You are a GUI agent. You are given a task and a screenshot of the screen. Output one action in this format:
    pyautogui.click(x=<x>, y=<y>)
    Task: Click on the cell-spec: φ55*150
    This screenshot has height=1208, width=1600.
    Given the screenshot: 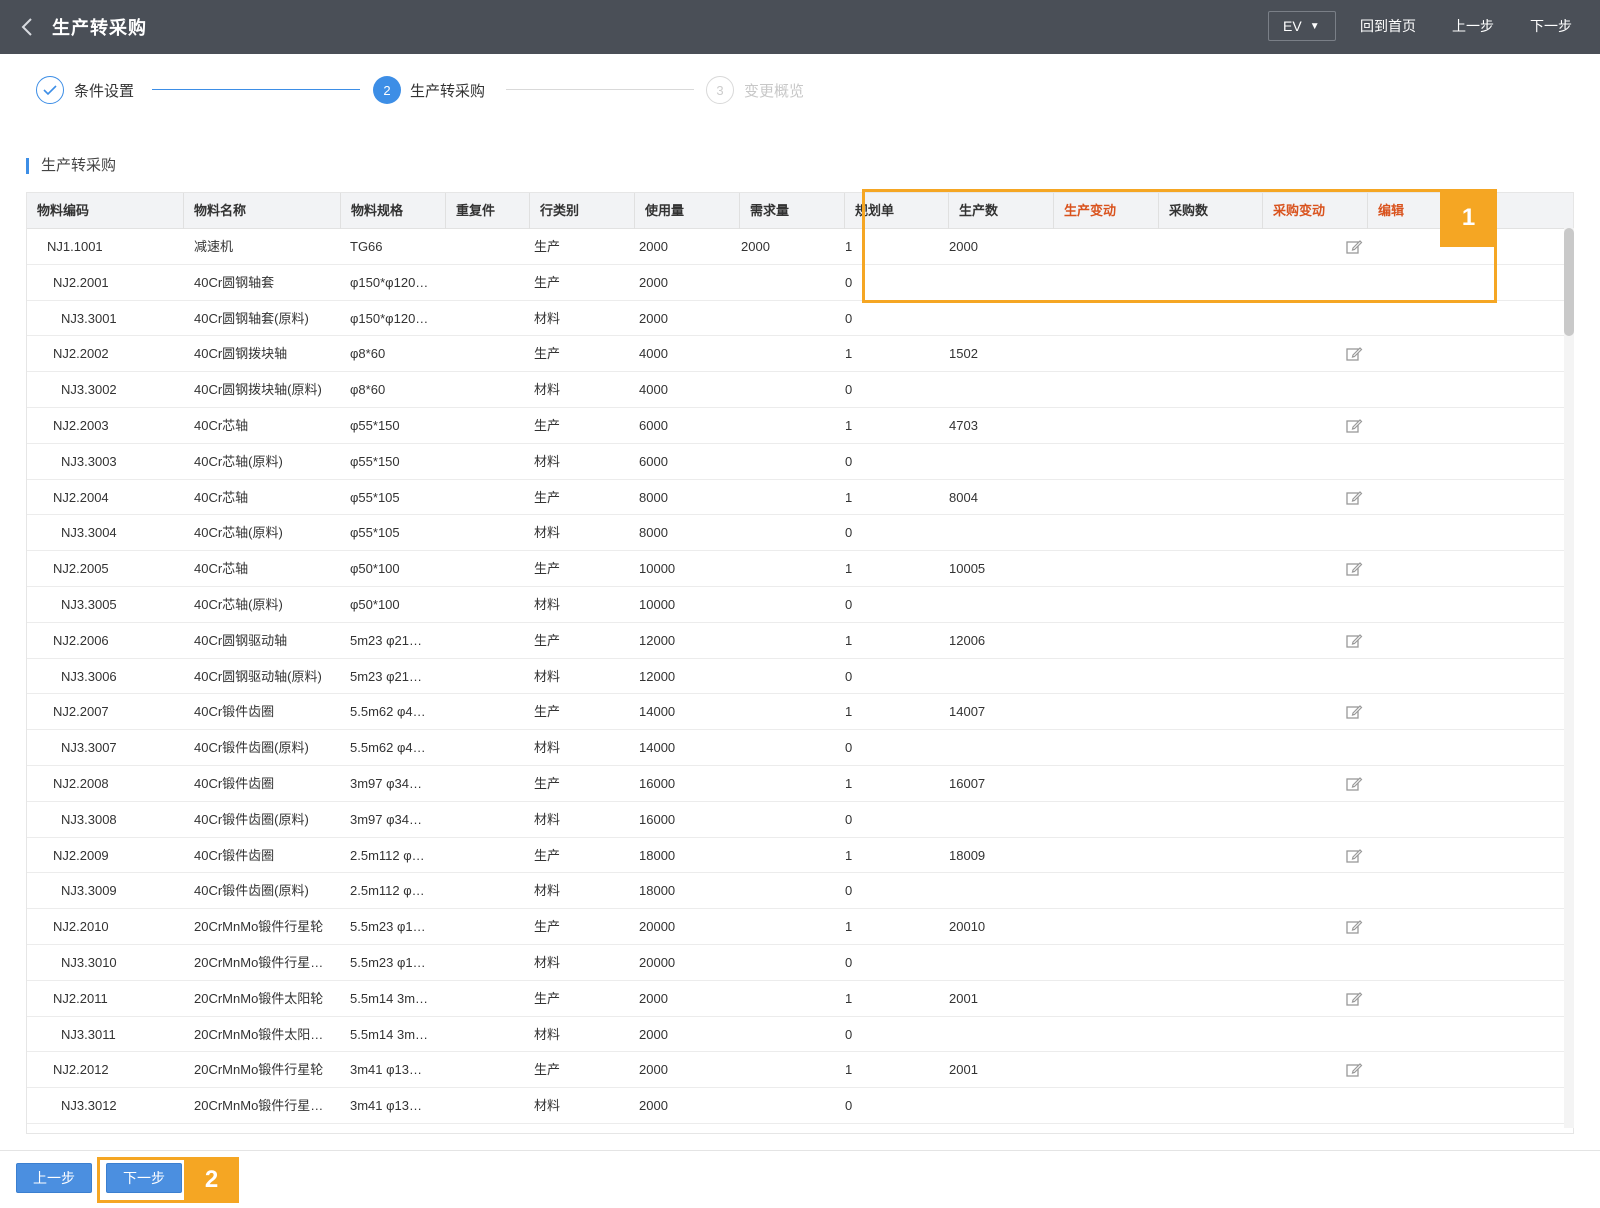 What is the action you would take?
    pyautogui.click(x=375, y=461)
    